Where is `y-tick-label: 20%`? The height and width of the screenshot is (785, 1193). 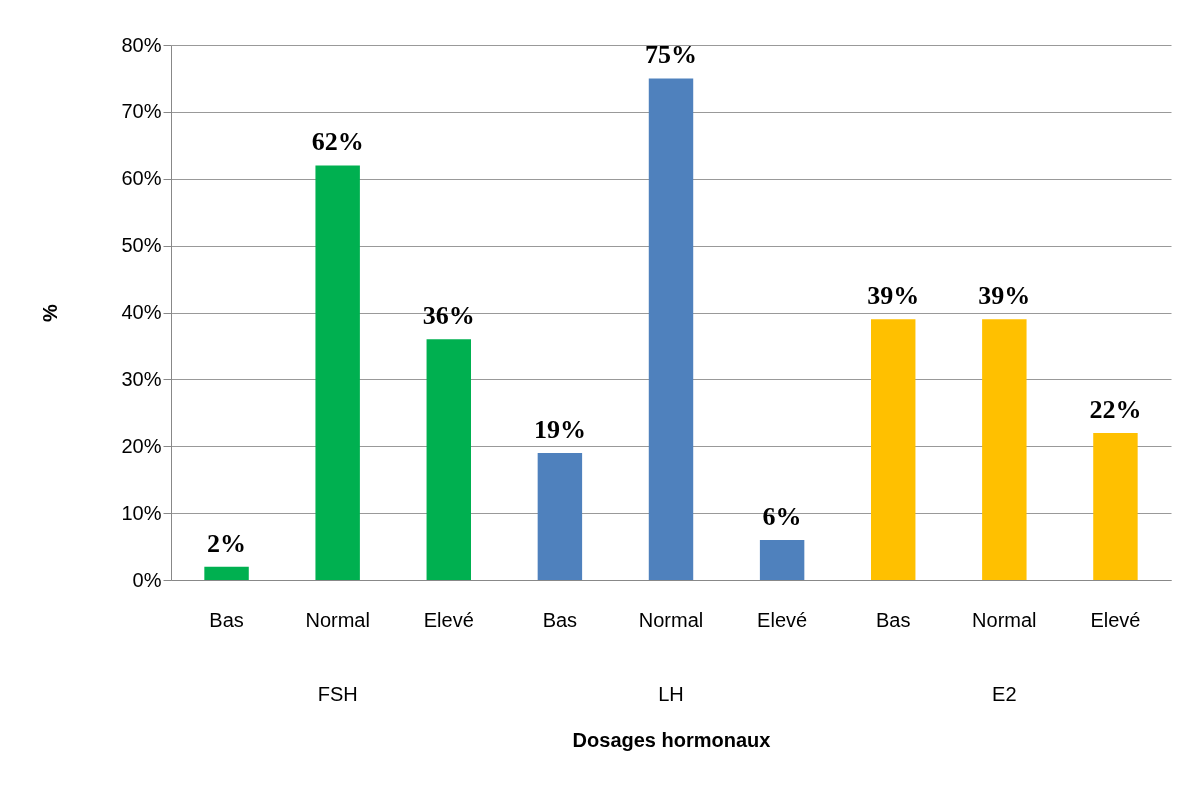
y-tick-label: 20% is located at coordinates (141, 445).